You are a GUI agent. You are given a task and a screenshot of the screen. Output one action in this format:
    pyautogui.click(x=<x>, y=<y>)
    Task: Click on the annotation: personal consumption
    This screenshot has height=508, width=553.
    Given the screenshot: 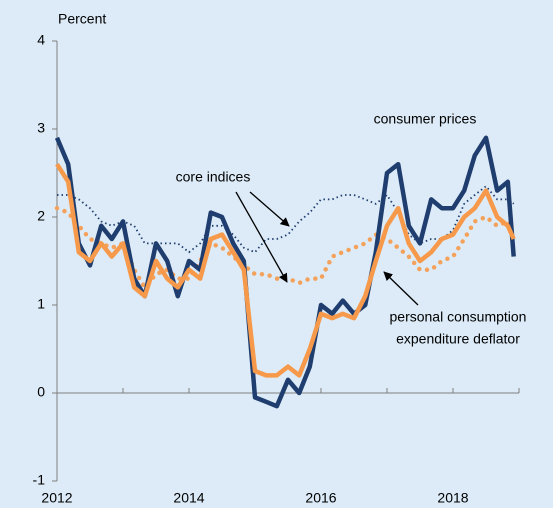 What is the action you would take?
    pyautogui.click(x=458, y=317)
    